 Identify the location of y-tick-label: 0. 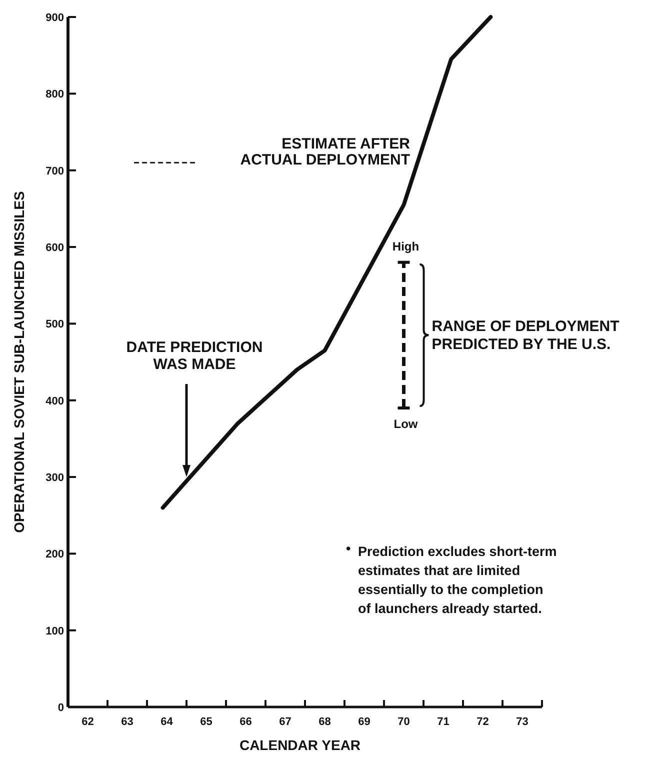
(61, 708).